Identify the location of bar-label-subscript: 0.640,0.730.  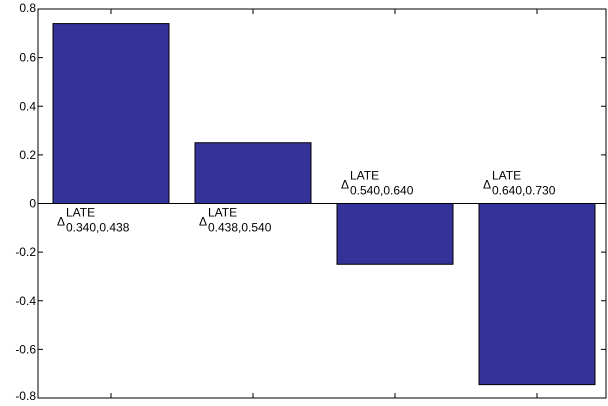
(524, 191).